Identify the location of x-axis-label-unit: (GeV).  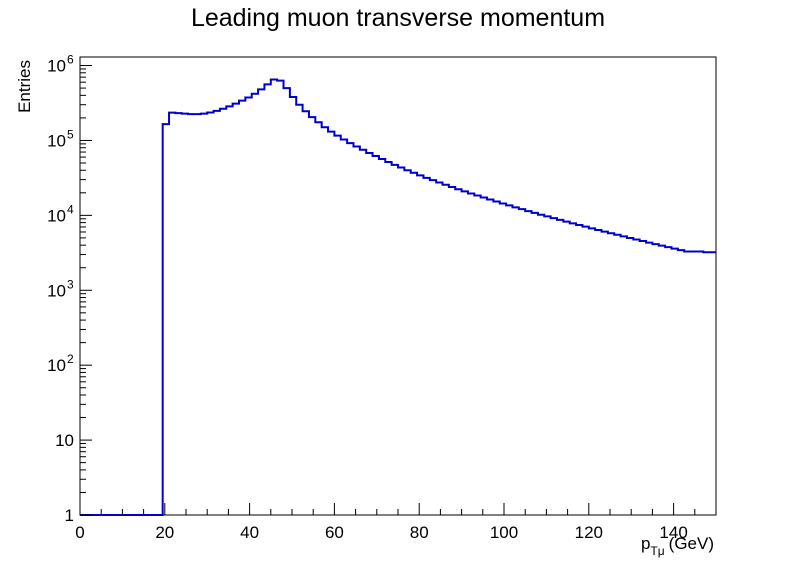
(691, 543).